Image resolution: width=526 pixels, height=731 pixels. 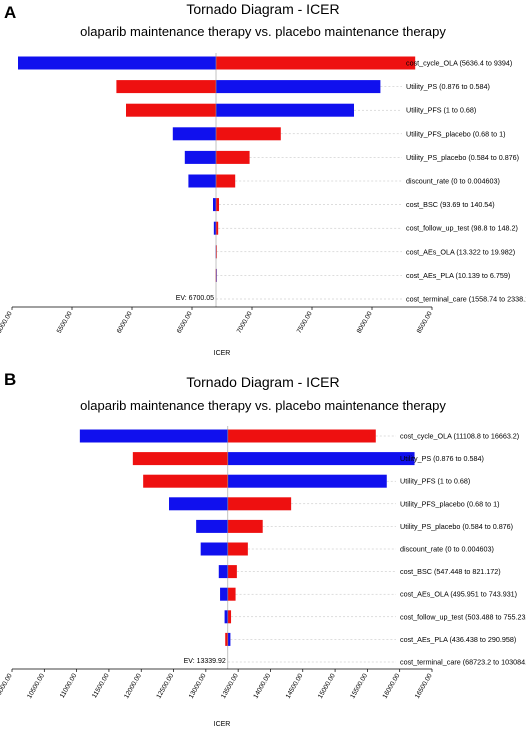 I want to click on bar-label: cost_terminal_care (68723.2 to 103084.8), so click(x=463, y=662).